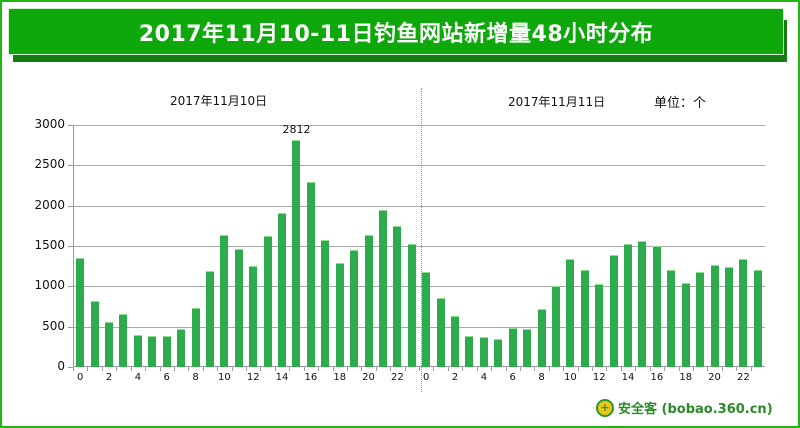 The image size is (800, 428). Describe the element at coordinates (605, 407) in the screenshot. I see `360-shield-icon: +` at that location.